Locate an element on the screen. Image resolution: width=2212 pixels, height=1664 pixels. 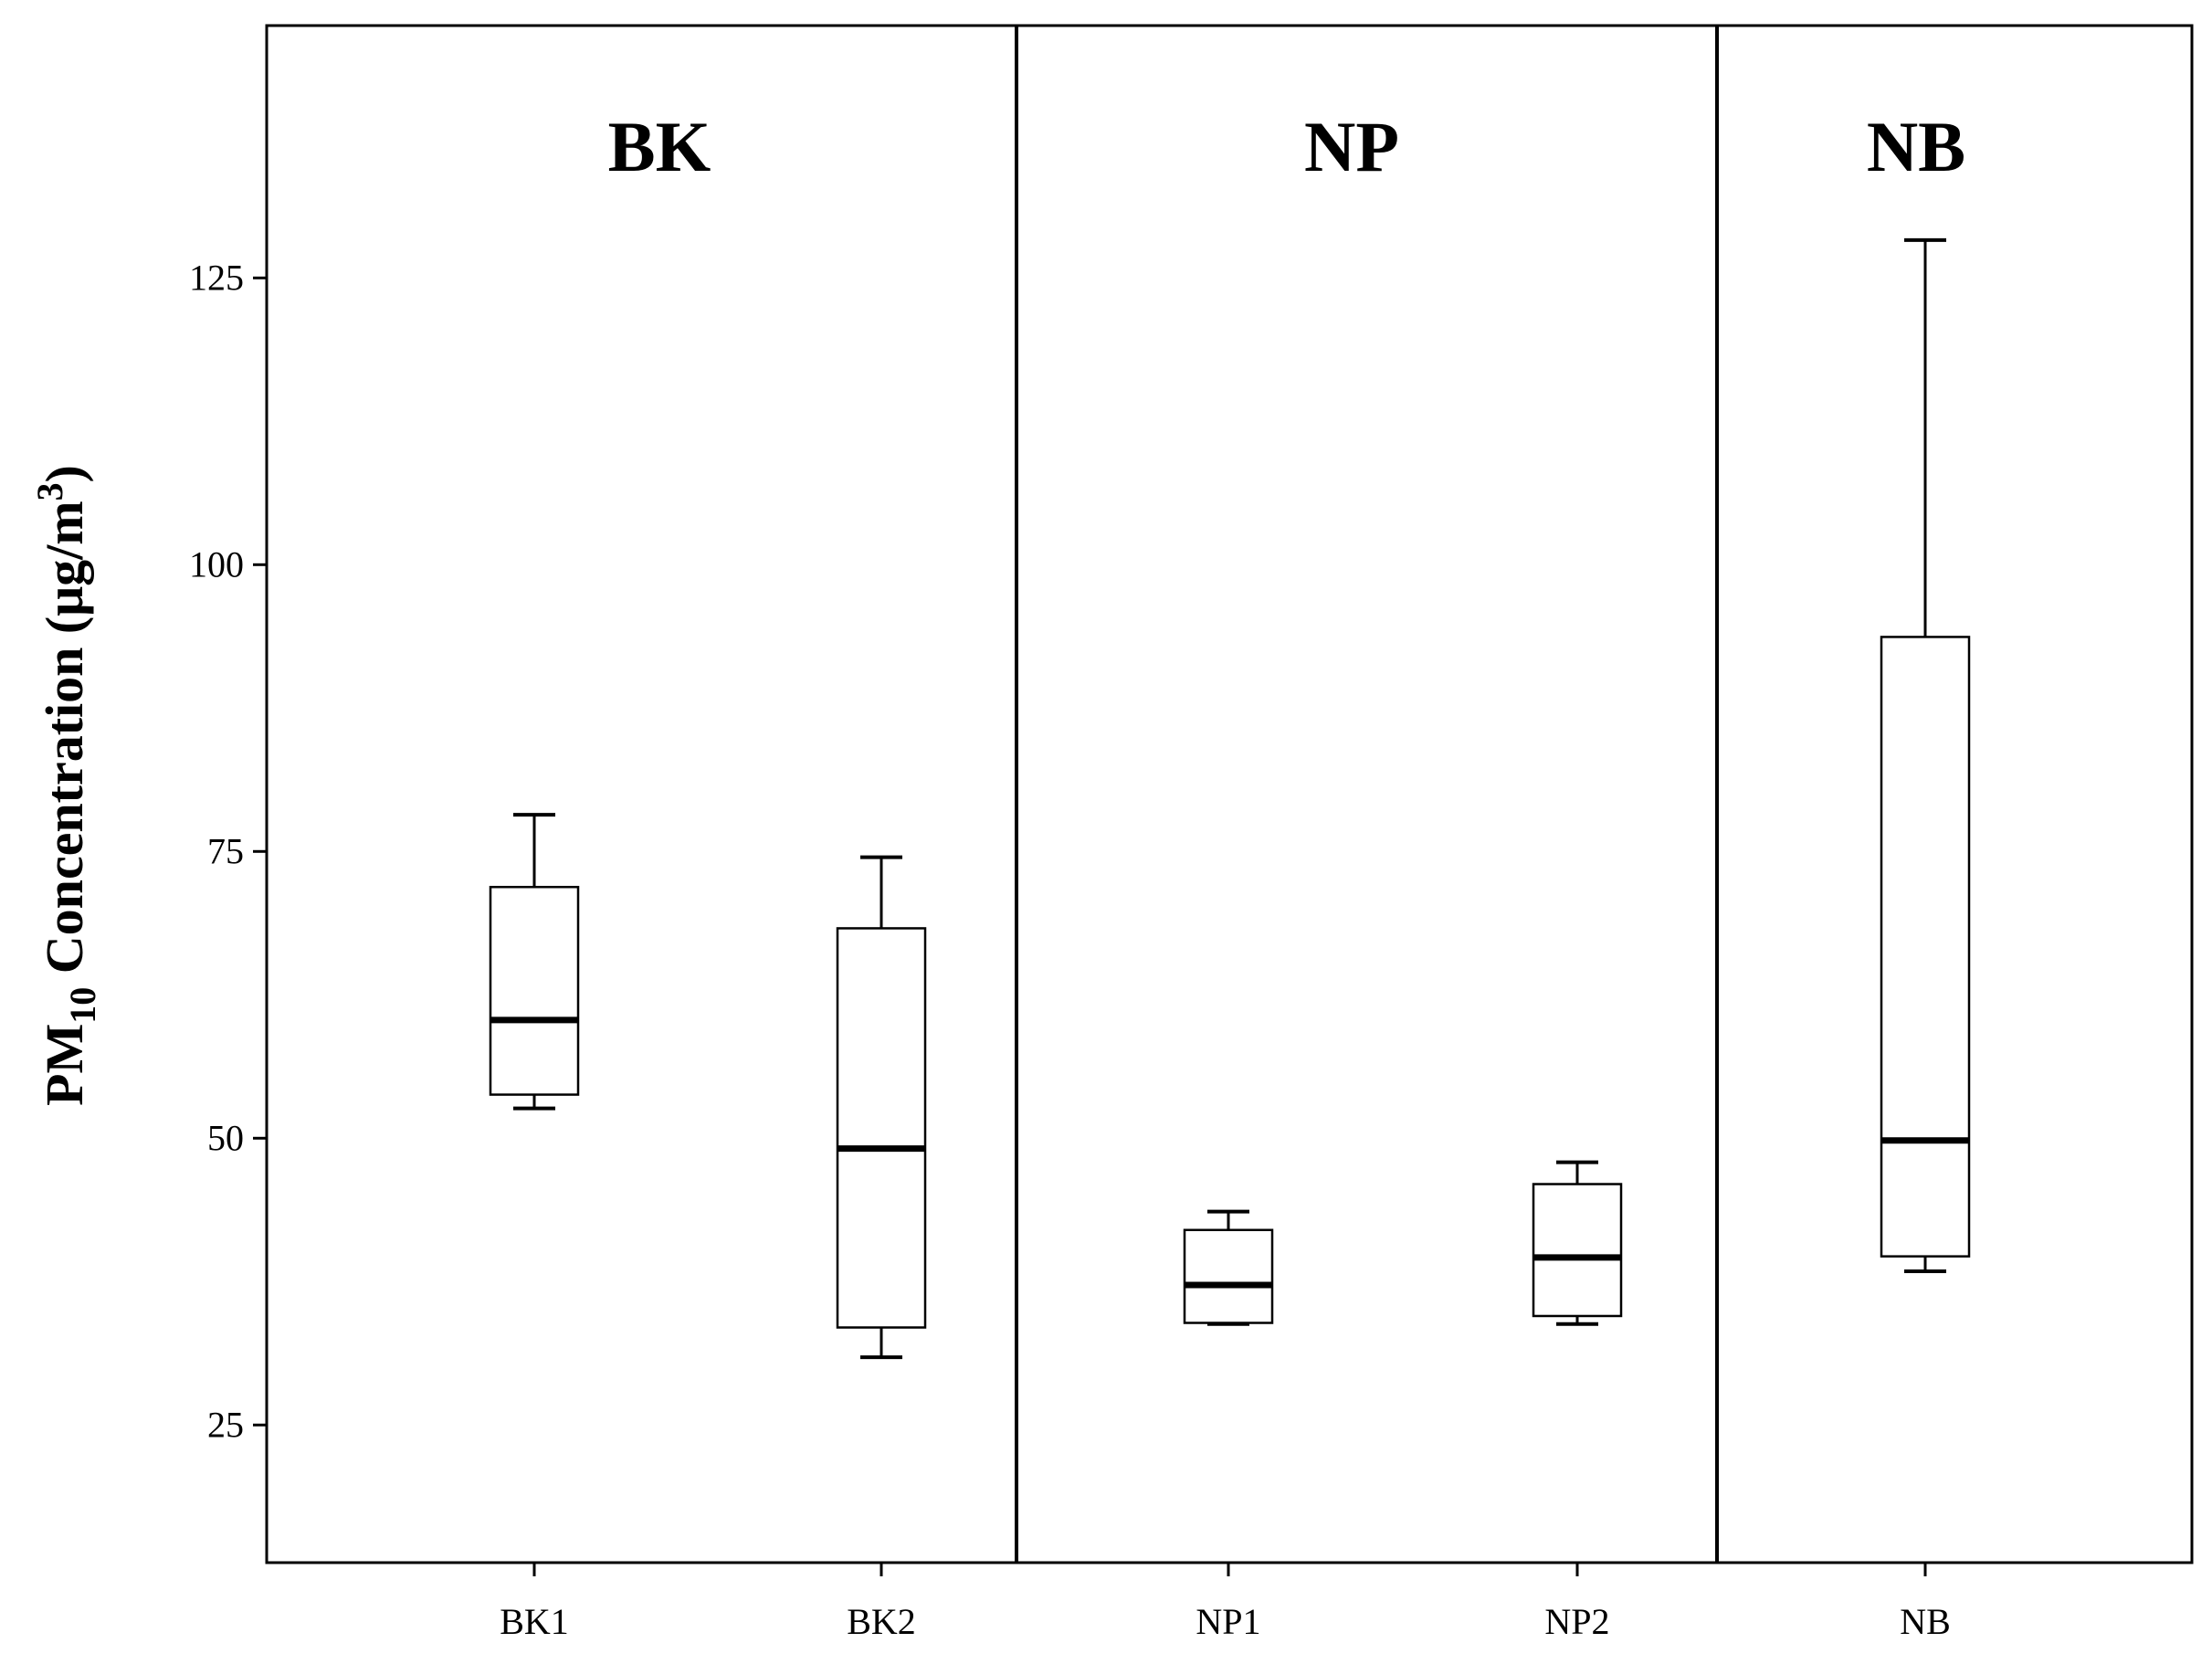
box-nb is located at coordinates (1925, 755).